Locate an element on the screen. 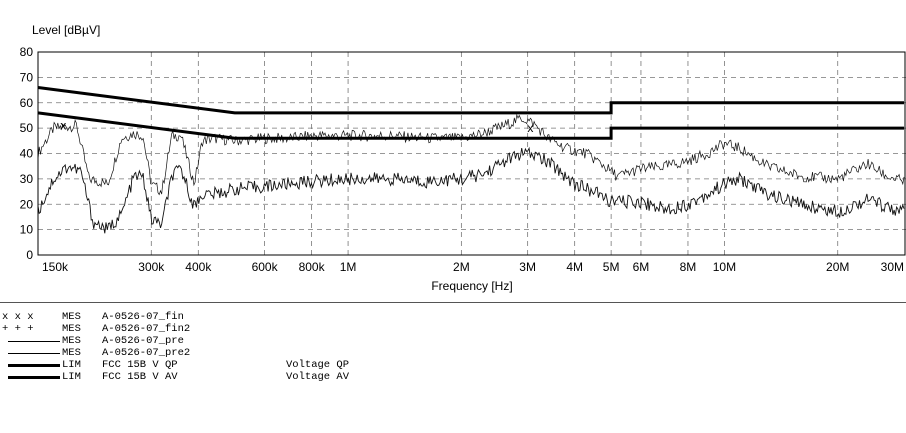 The height and width of the screenshot is (433, 906). legend-entry: LIM FCC 15B V QP Voltage QP is located at coordinates (453, 365).